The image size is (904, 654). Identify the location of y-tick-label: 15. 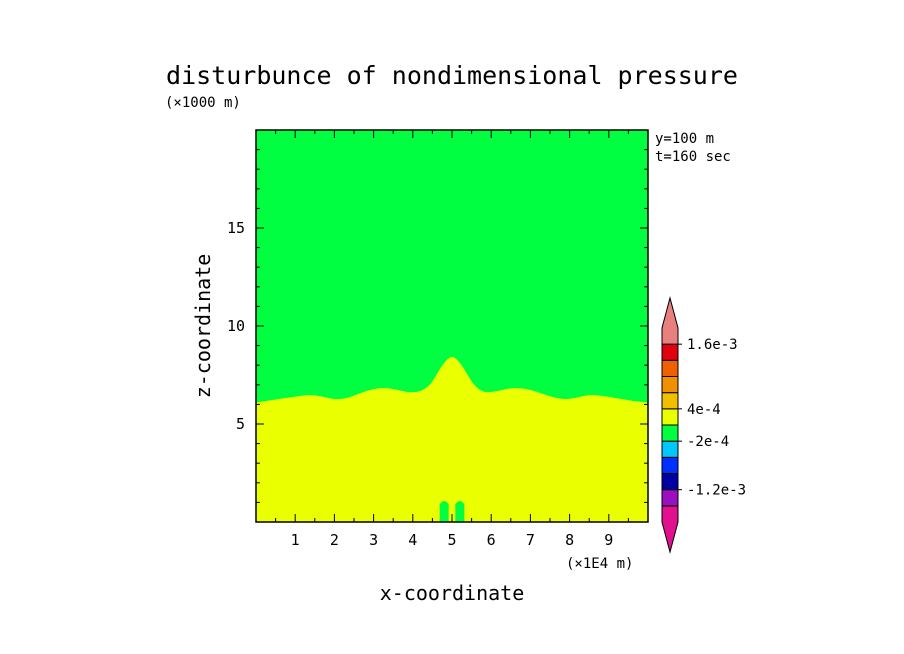
(236, 228).